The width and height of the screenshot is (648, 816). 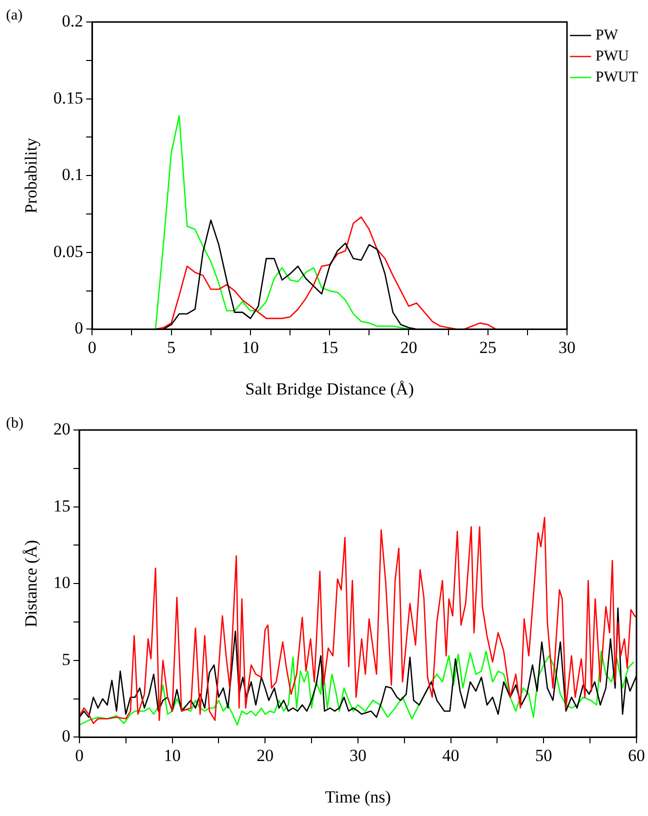 What do you see at coordinates (61, 428) in the screenshot?
I see `y-tick-label: 20` at bounding box center [61, 428].